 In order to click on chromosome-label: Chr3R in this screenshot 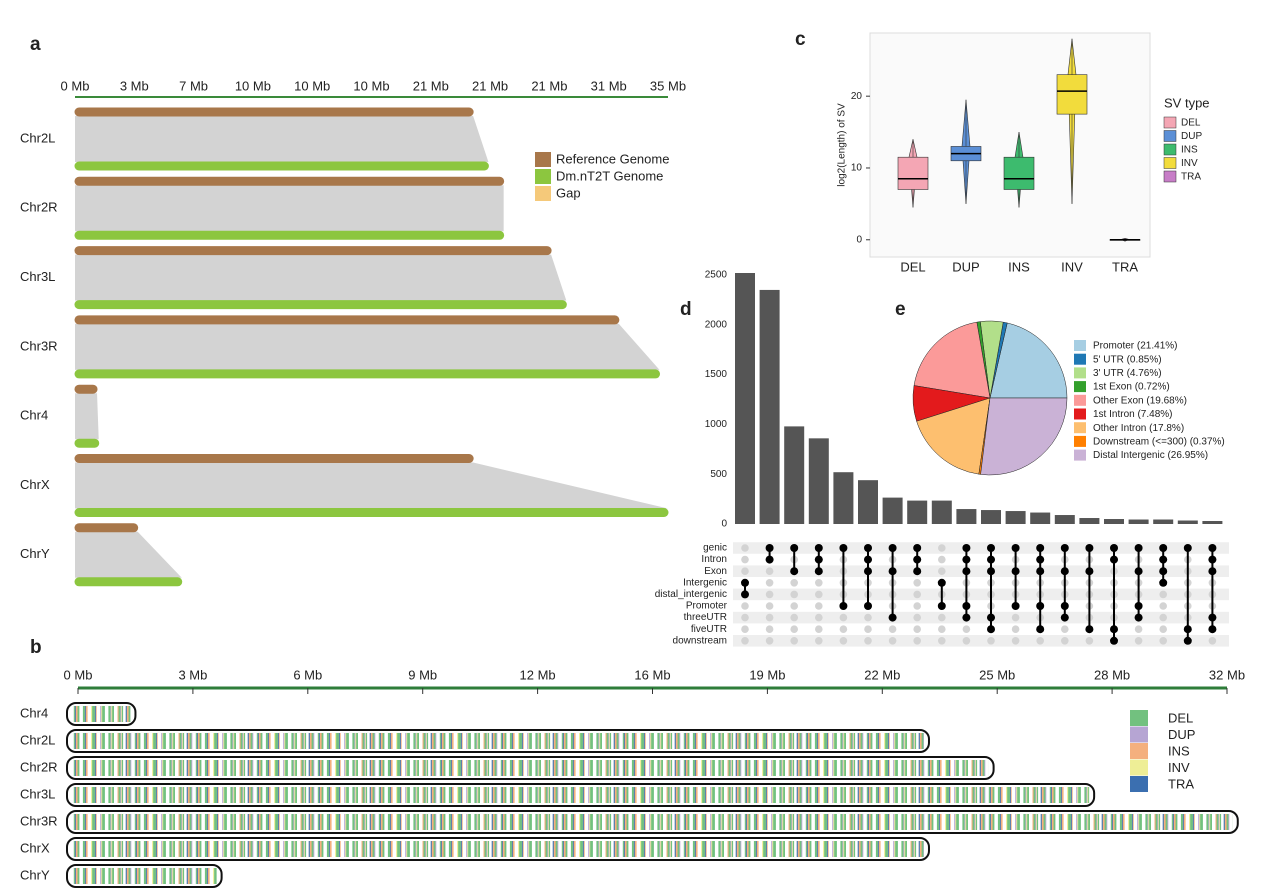, I will do `click(39, 345)`.